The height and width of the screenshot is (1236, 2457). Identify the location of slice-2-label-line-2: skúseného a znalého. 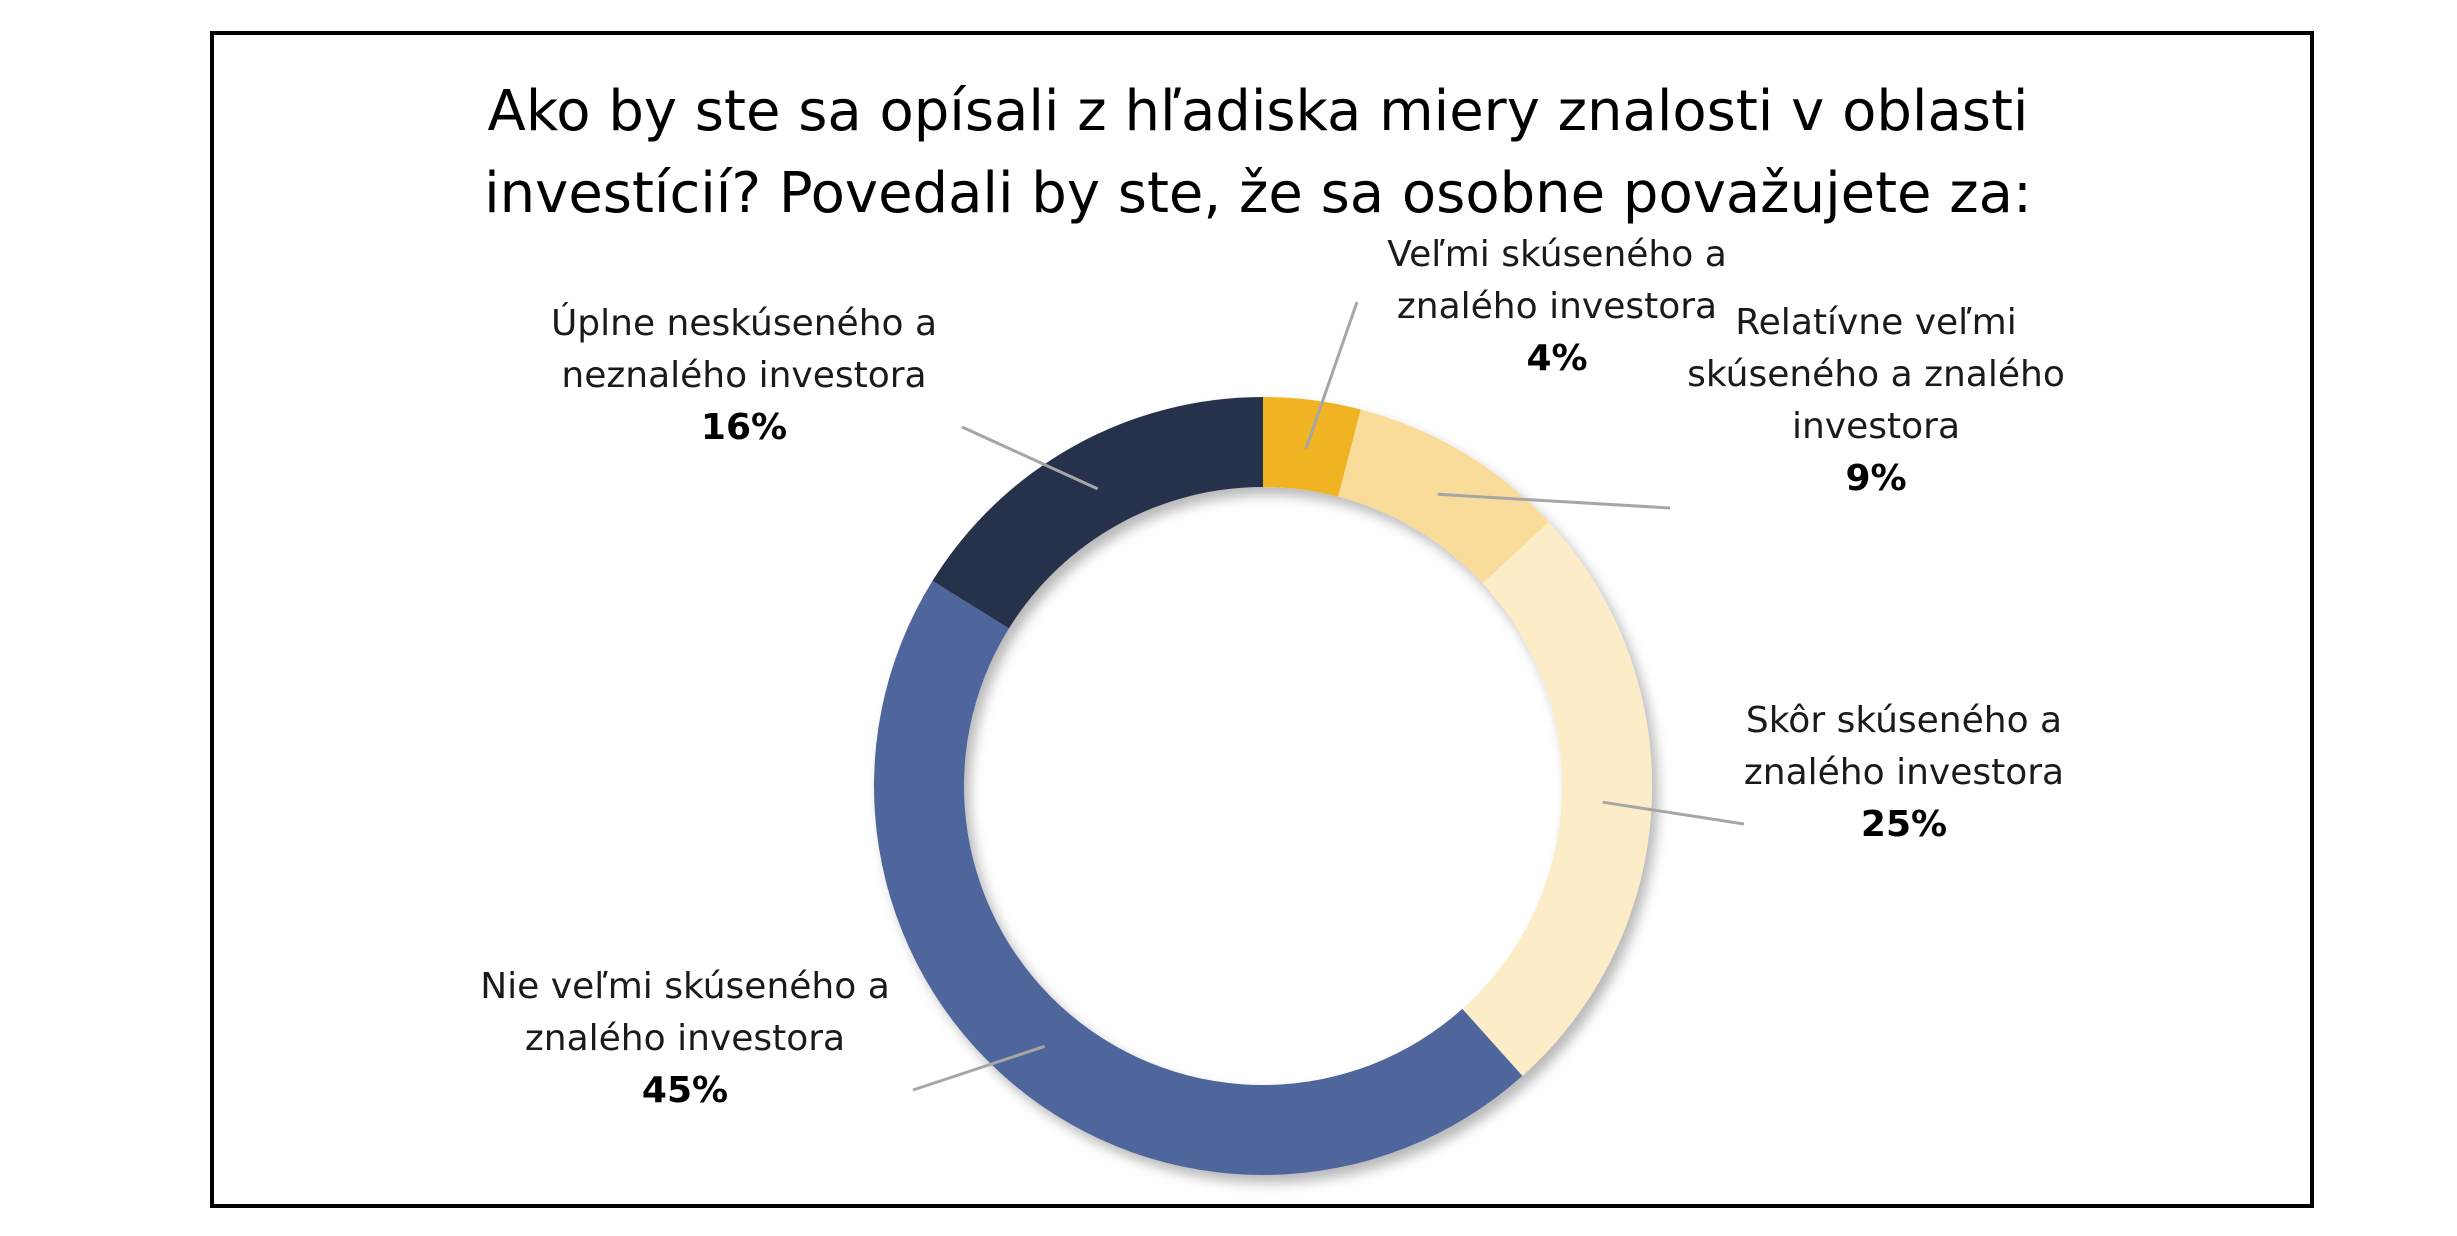
(1876, 374).